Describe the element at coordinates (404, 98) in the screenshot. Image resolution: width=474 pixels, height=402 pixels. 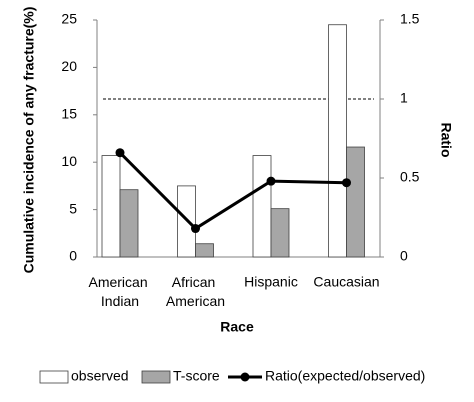
I see `y2-tick-label: 1` at that location.